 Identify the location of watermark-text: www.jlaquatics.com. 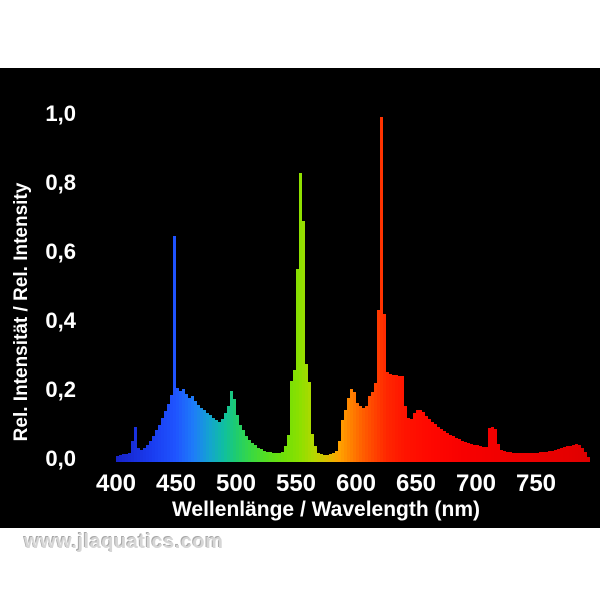
(124, 542).